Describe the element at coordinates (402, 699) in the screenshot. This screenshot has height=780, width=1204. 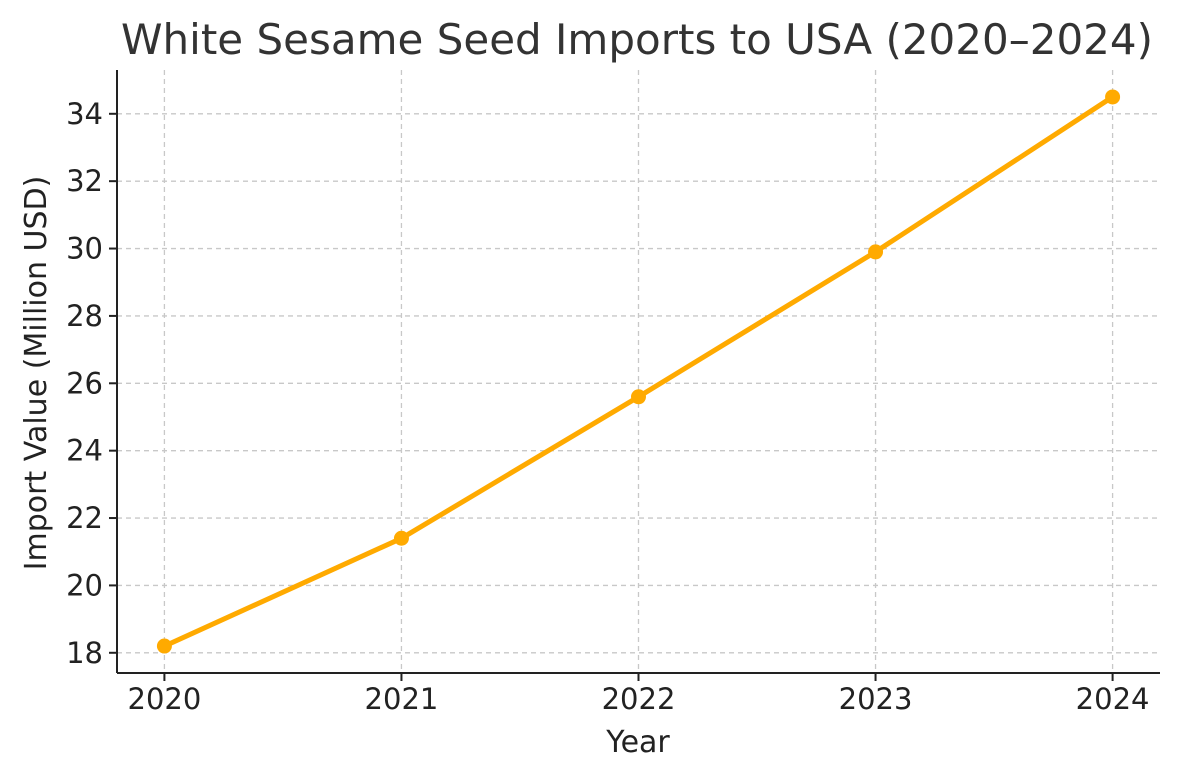
I see `x-tick-label: 2021` at that location.